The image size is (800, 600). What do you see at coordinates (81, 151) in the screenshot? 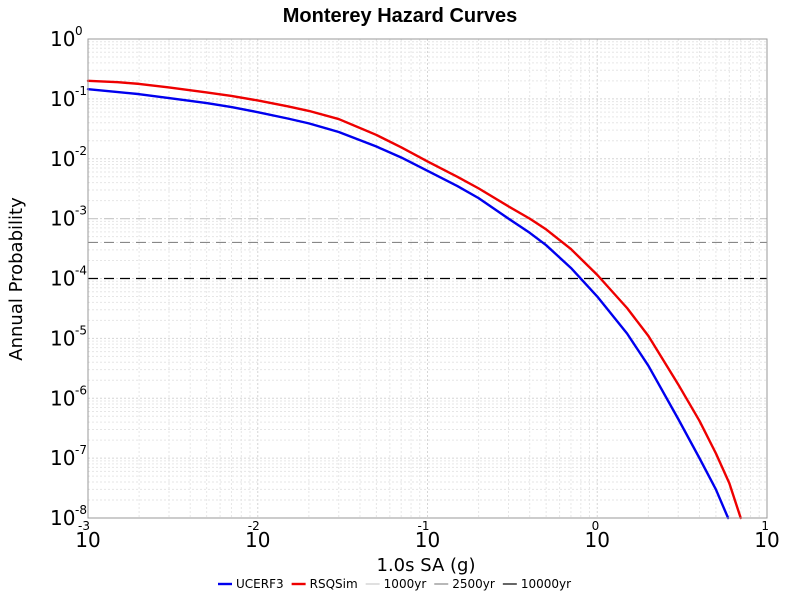
I see `y-tick-exponent: -2` at bounding box center [81, 151].